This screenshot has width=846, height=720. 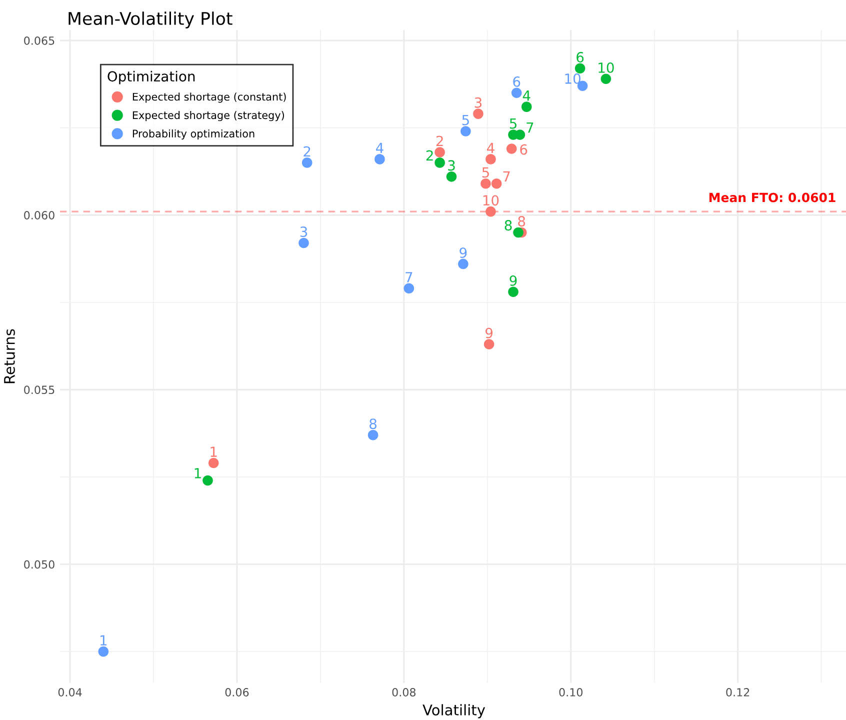 What do you see at coordinates (772, 197) in the screenshot?
I see `ref-line-label: Mean FTO: 0.0601` at bounding box center [772, 197].